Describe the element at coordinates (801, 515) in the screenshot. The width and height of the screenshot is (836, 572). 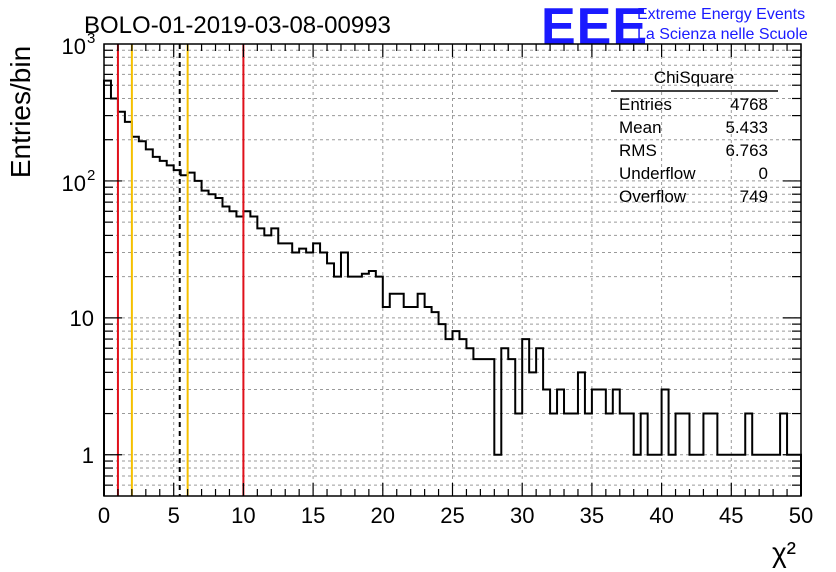
I see `x-tick-label: 50` at that location.